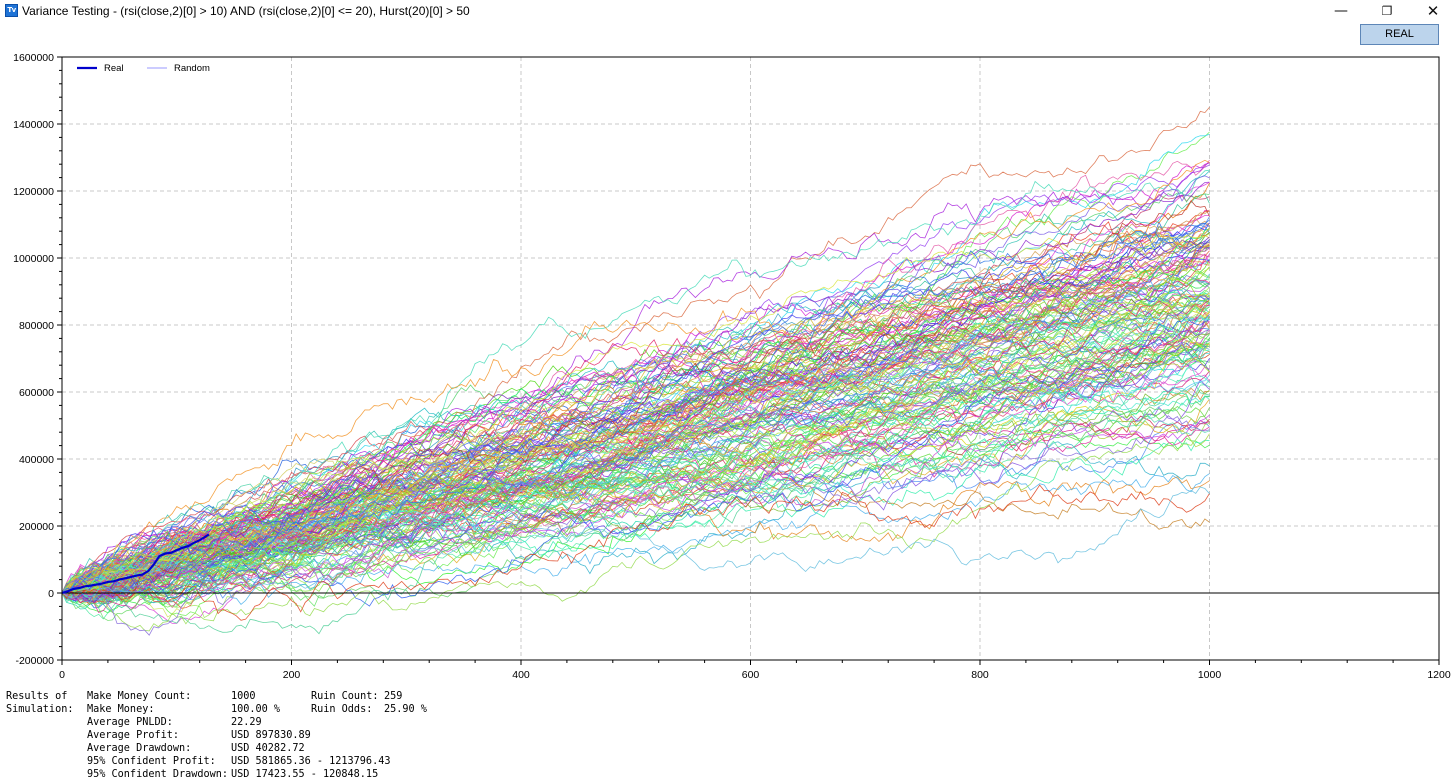  Describe the element at coordinates (1341, 11) in the screenshot. I see `minimize-button: —` at that location.